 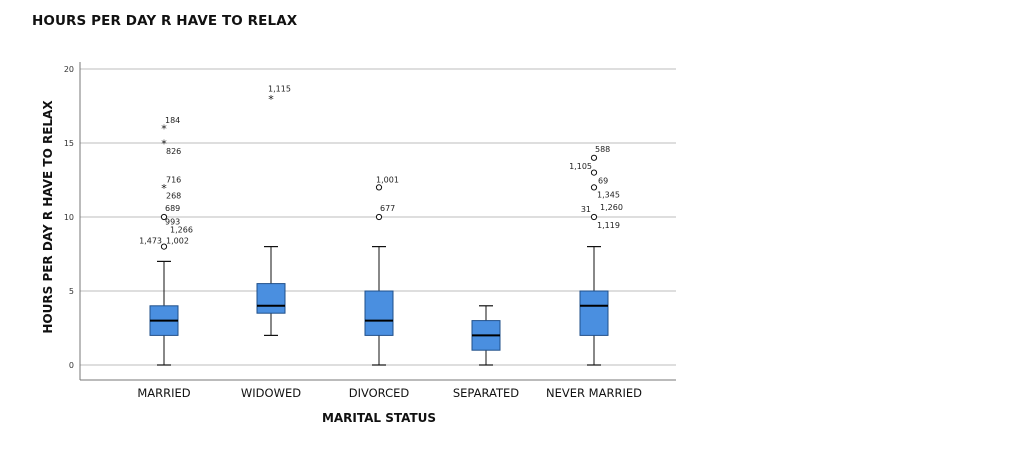 I want to click on y-tick-label: 20, so click(x=69, y=69).